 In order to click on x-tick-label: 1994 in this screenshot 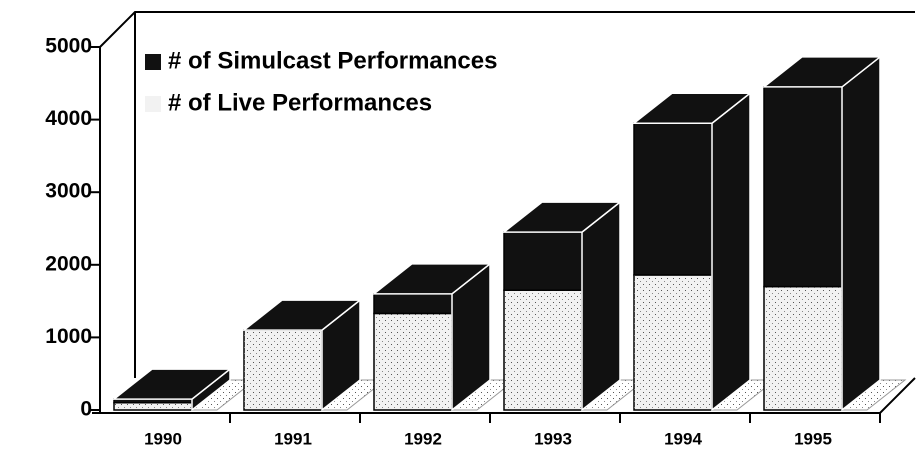, I will do `click(683, 438)`.